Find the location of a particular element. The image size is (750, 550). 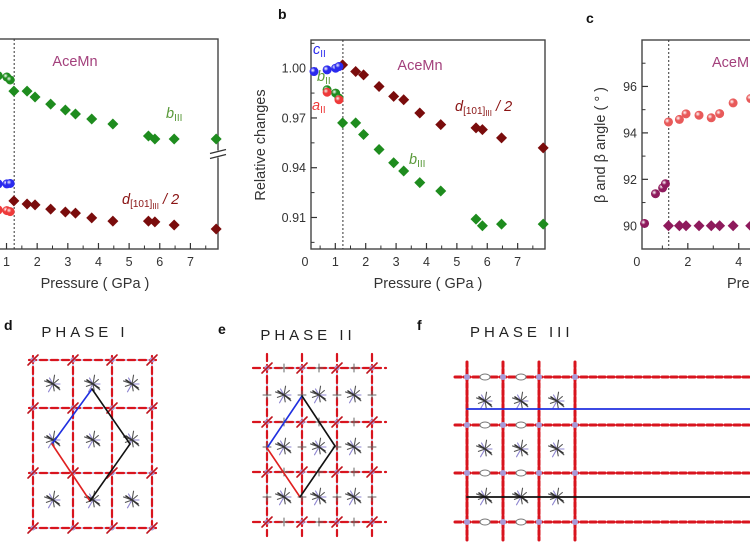

chart-a-frame is located at coordinates (109, 144).